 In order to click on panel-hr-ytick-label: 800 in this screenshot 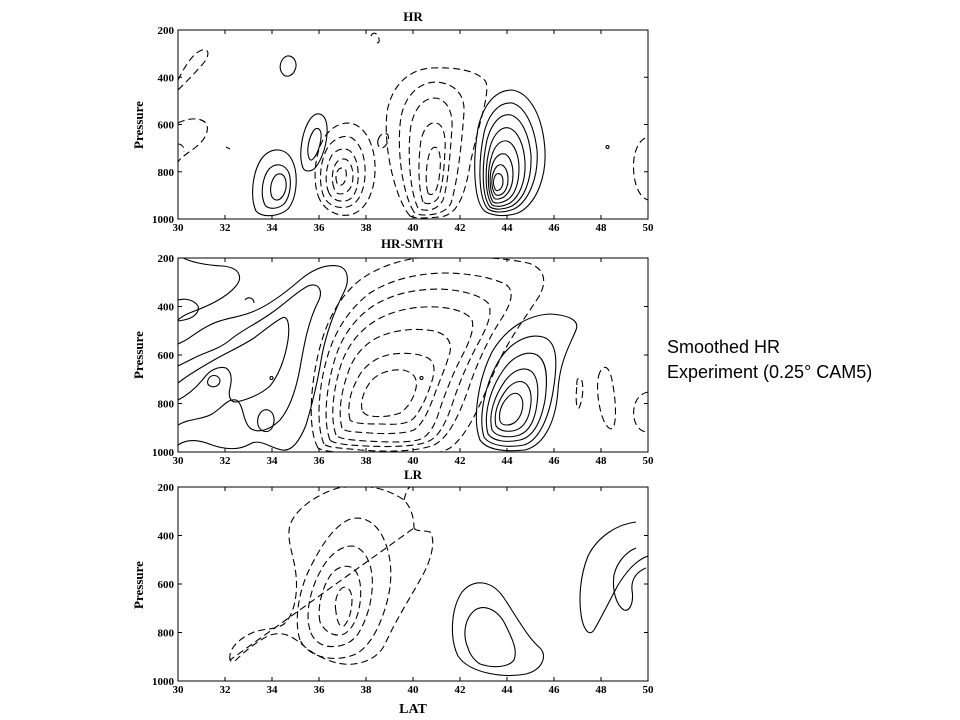, I will do `click(166, 173)`.